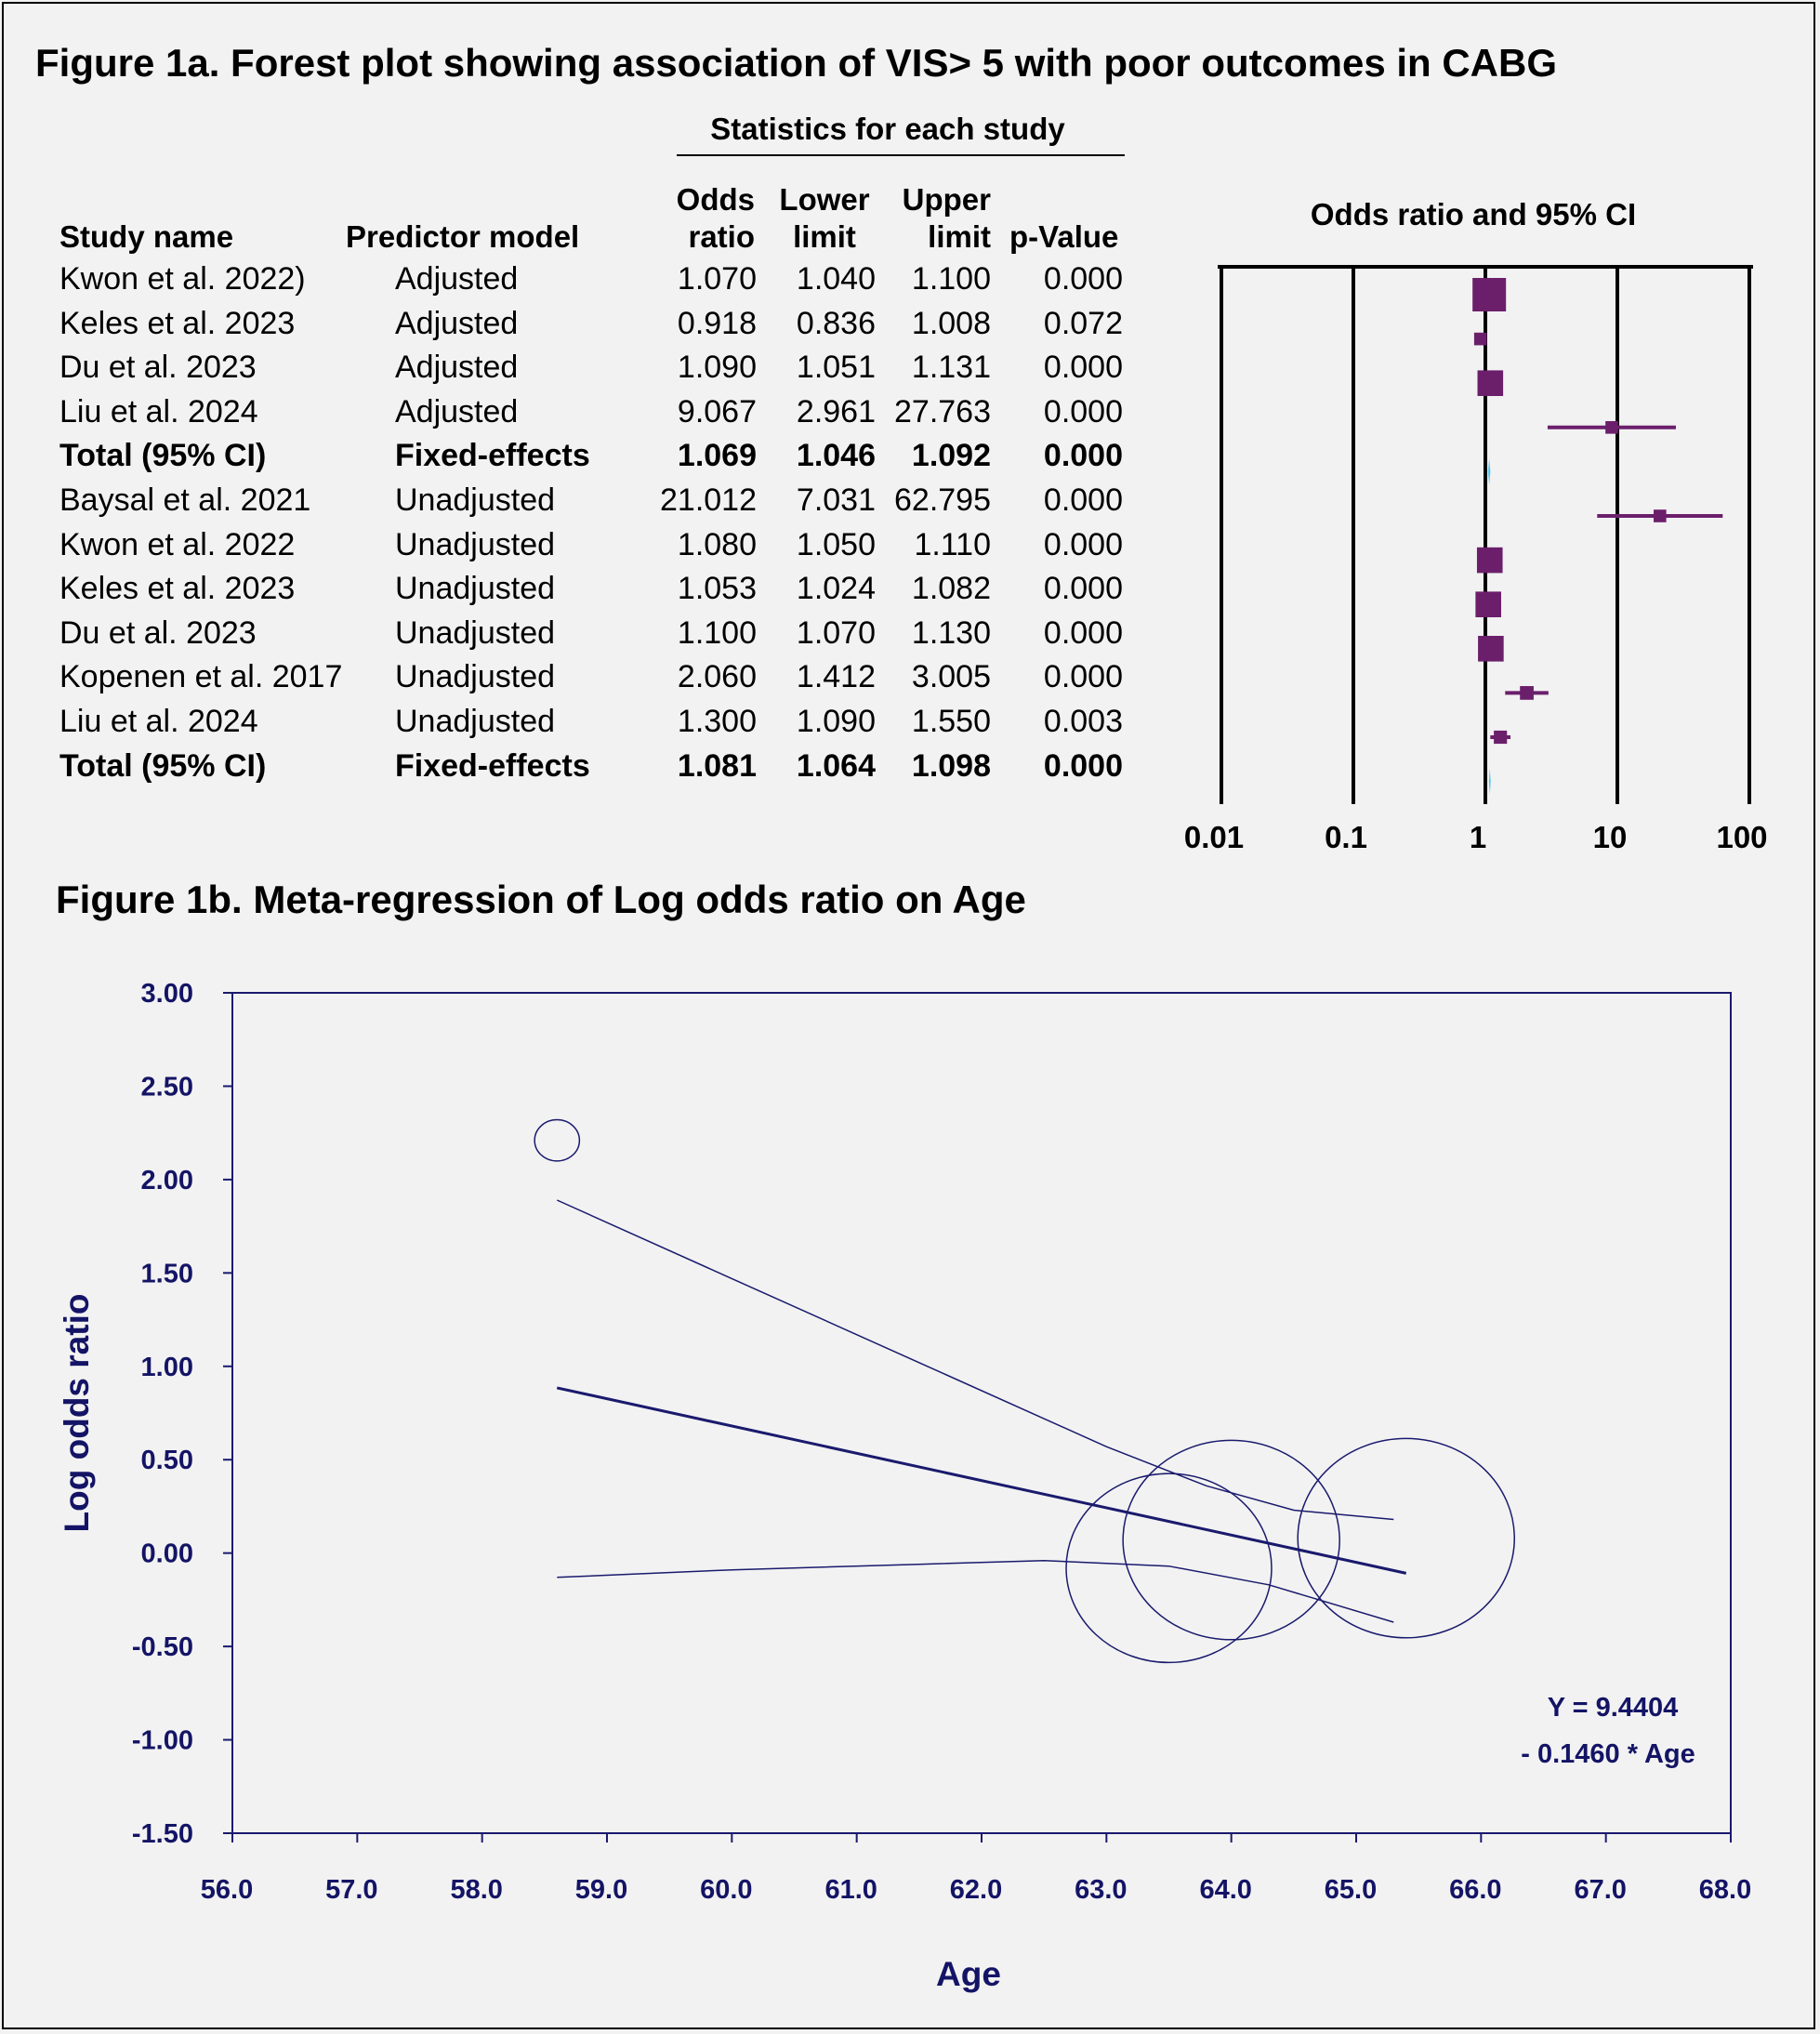  I want to click on row-lower-limit: 1.090, so click(836, 721).